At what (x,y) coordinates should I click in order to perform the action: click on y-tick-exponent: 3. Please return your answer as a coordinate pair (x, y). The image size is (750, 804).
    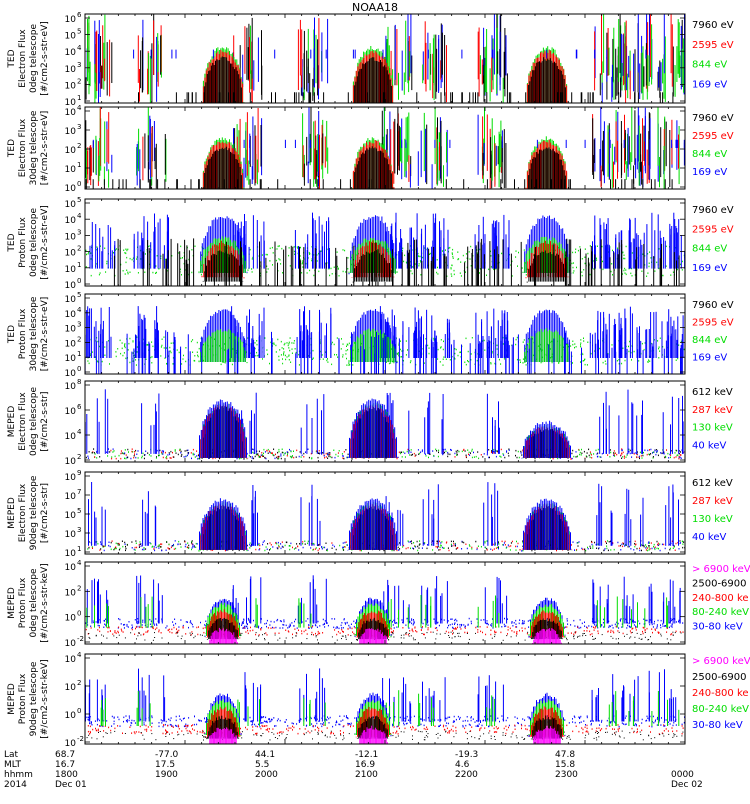
    Looking at the image, I should click on (79, 65).